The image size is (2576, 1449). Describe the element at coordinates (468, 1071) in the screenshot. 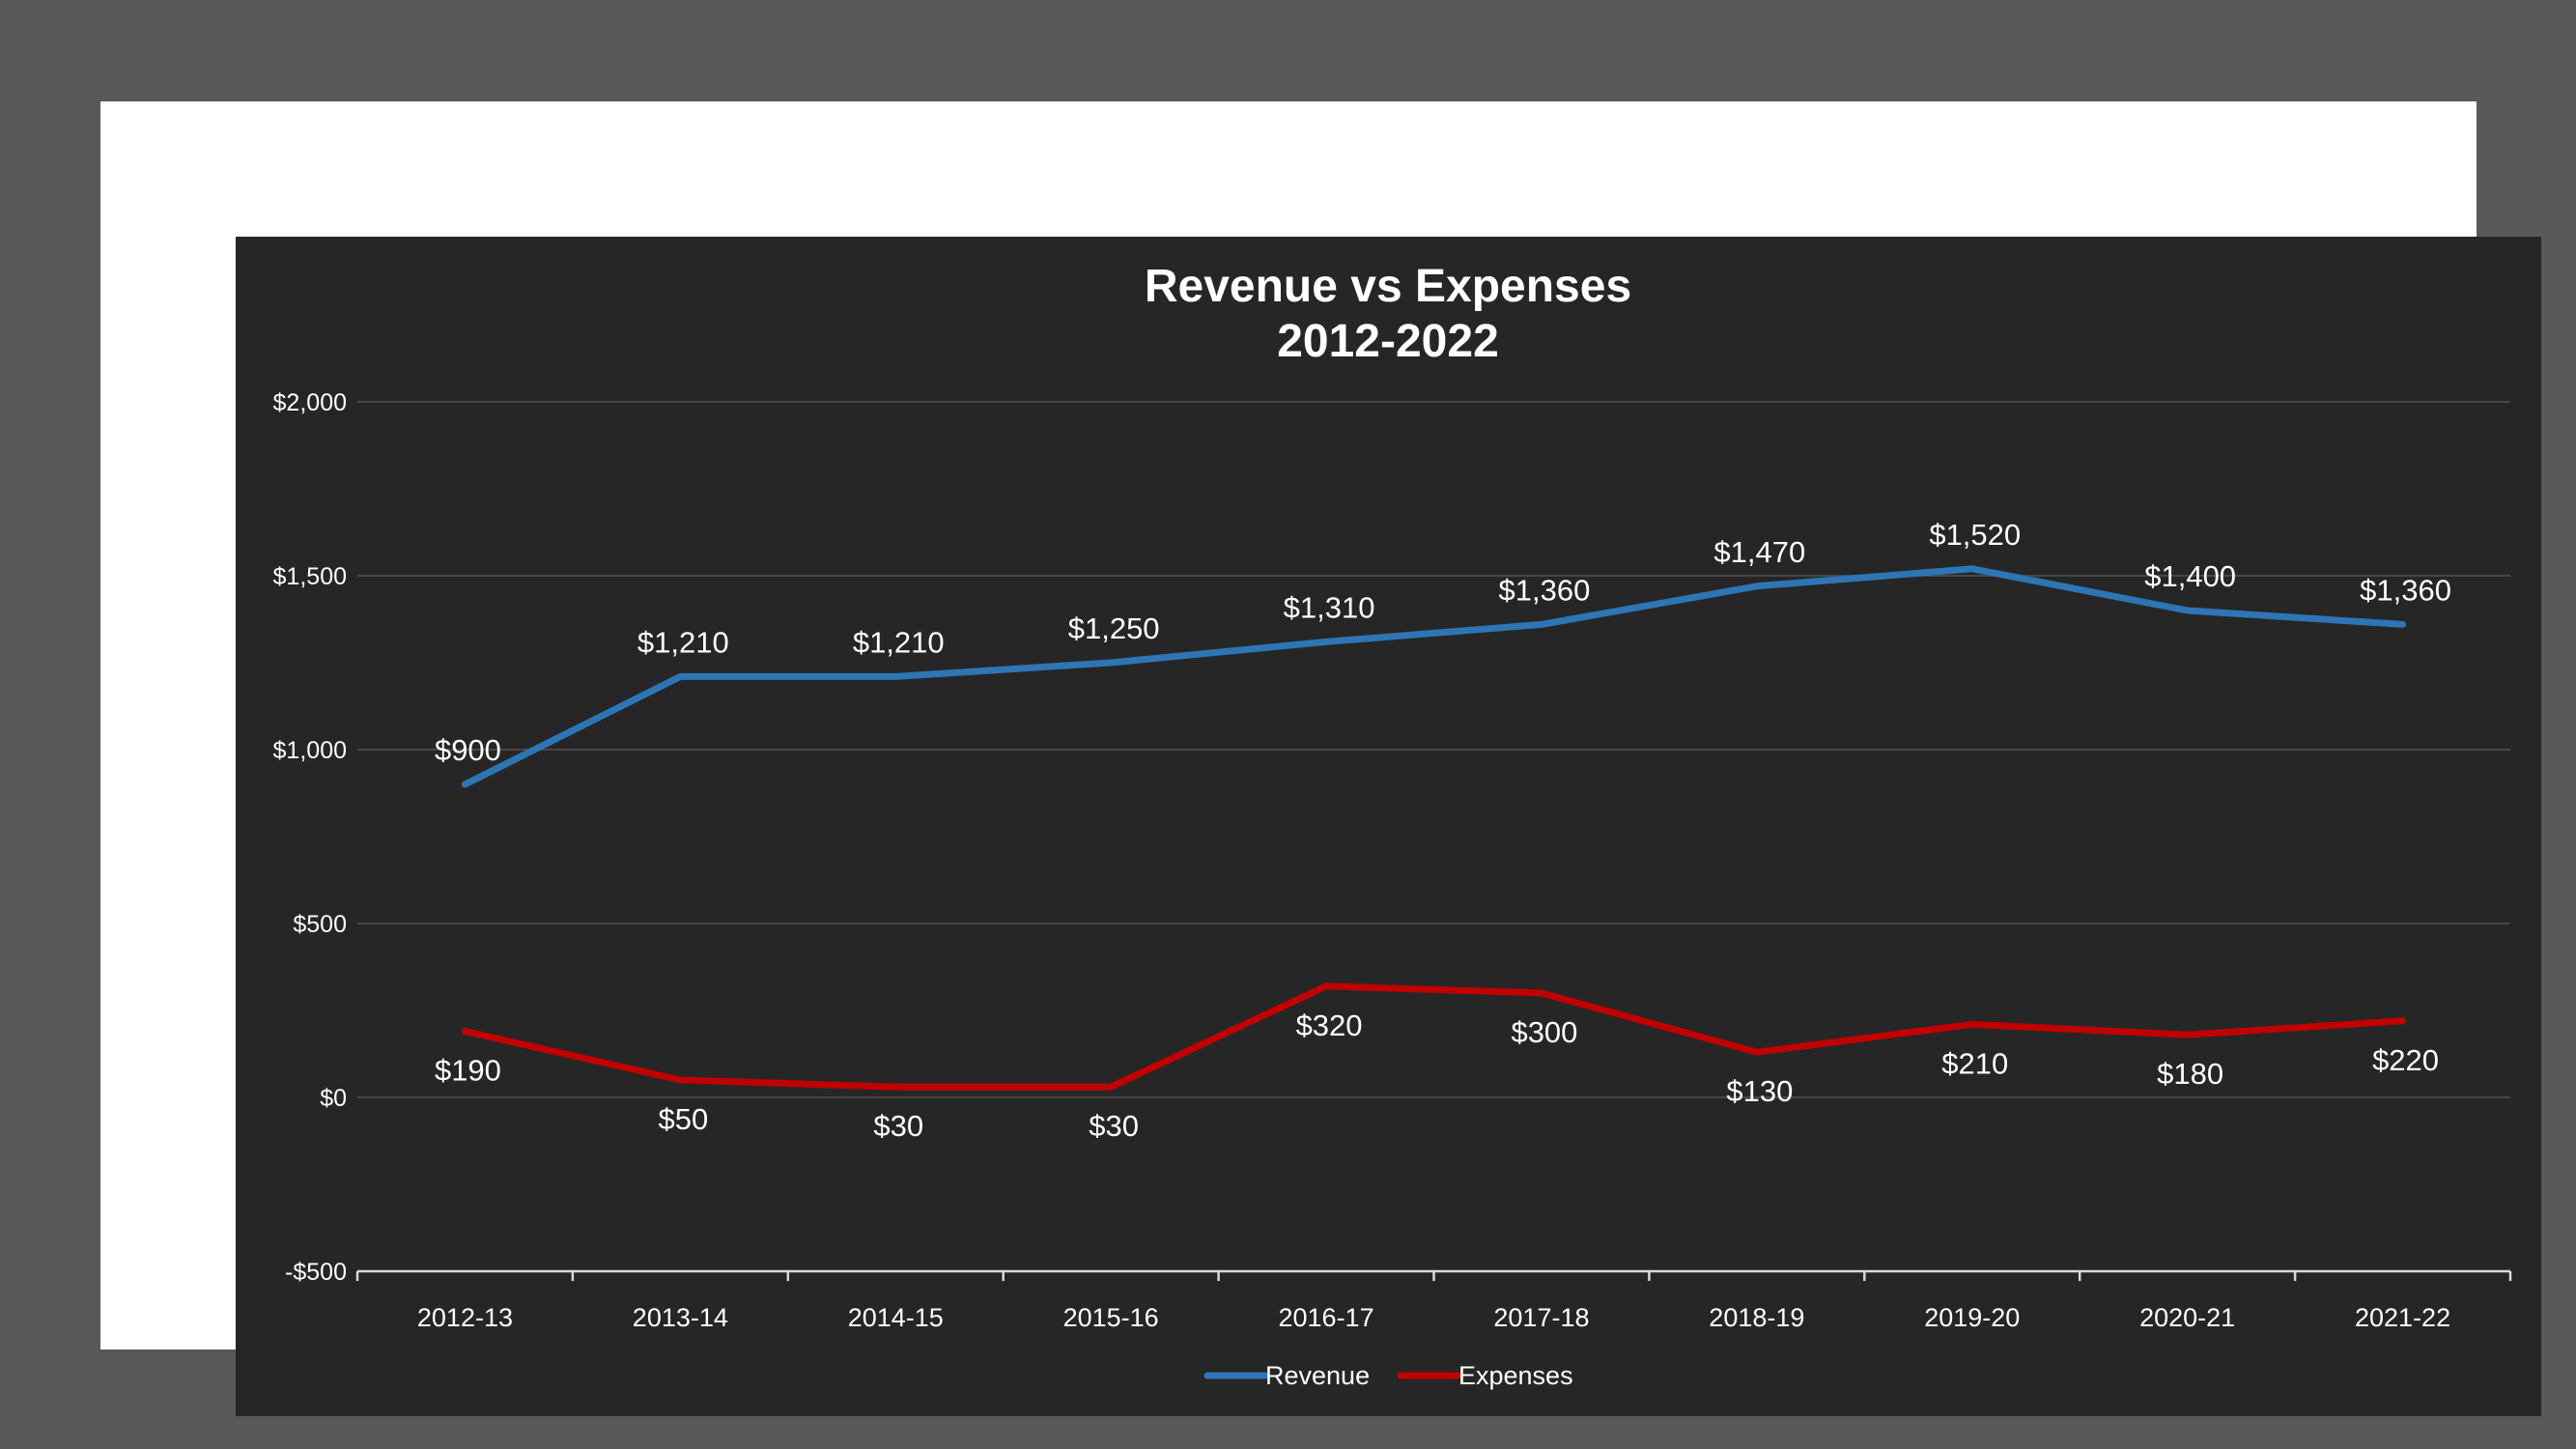

I see `data-label-expenses: $190` at that location.